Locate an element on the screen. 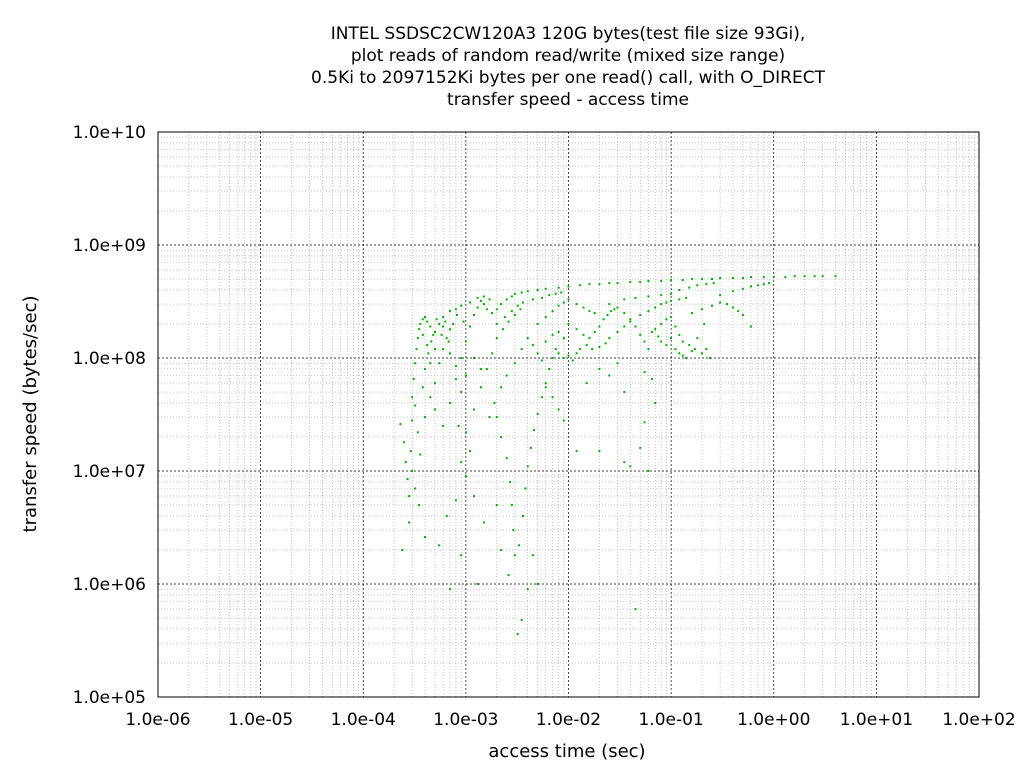 The width and height of the screenshot is (1024, 768). x-tick-label: 1.0e-06 is located at coordinates (157, 720).